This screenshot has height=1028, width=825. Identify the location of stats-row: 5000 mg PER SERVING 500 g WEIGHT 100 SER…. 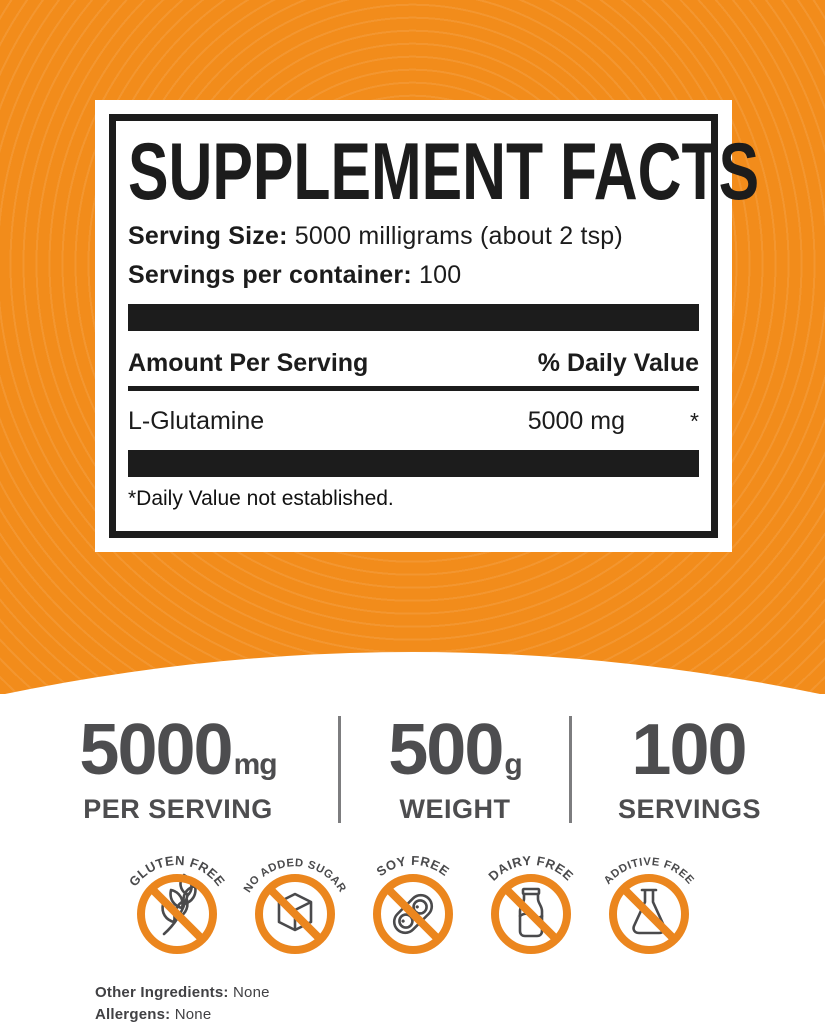
(412, 768).